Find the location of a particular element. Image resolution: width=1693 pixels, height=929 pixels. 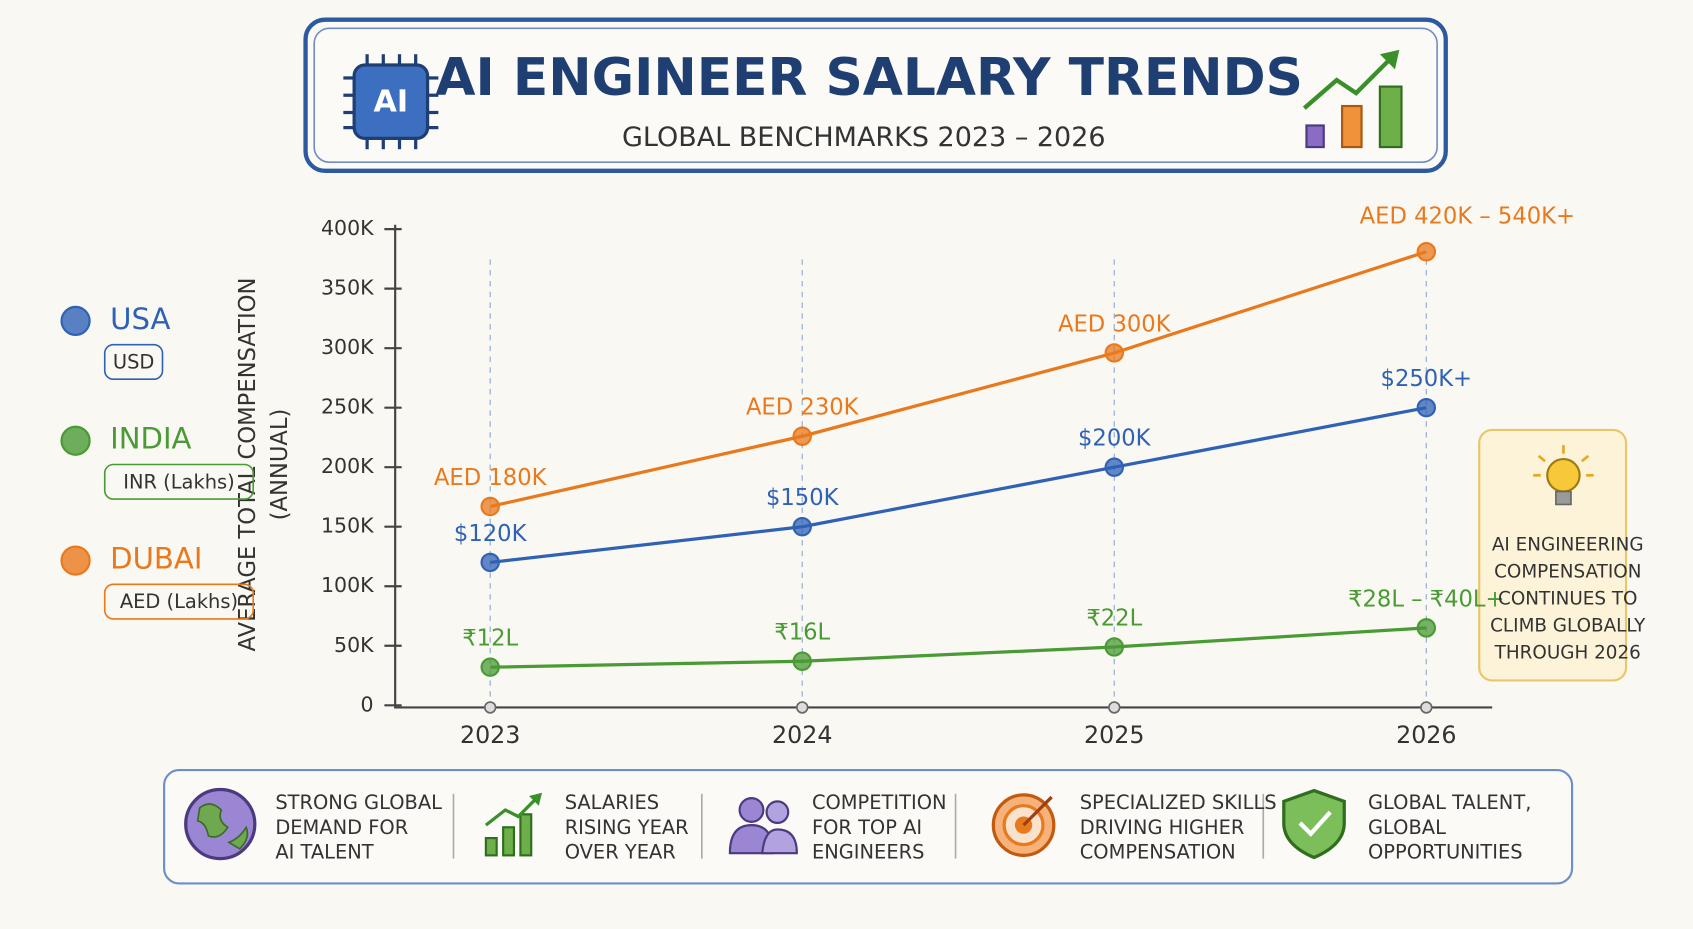

y-tick-label: 150K is located at coordinates (347, 526).